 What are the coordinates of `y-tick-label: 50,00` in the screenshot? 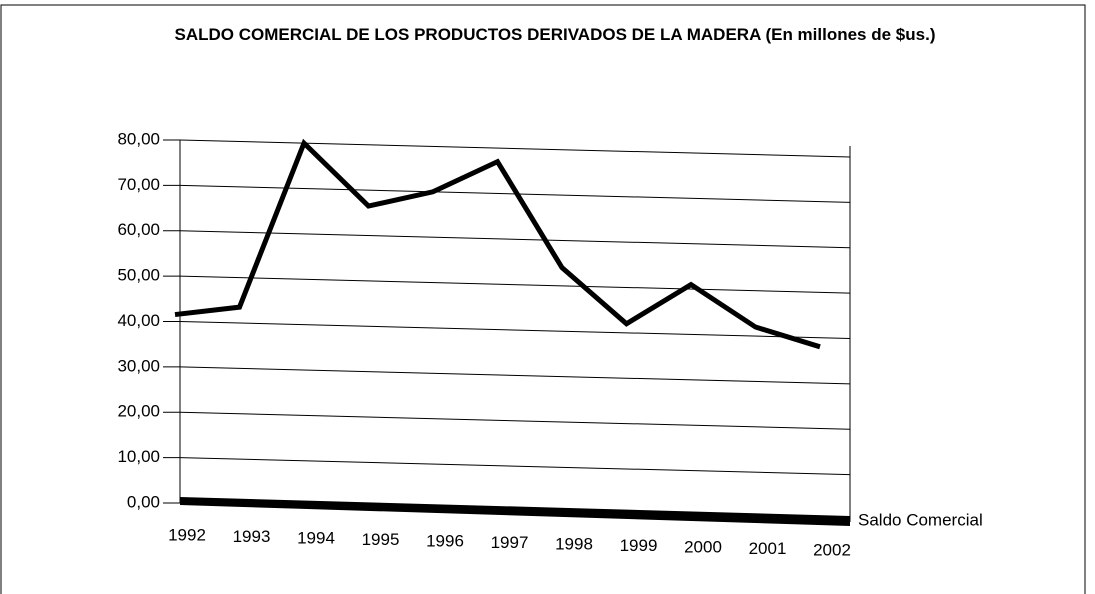 It's located at (138, 275).